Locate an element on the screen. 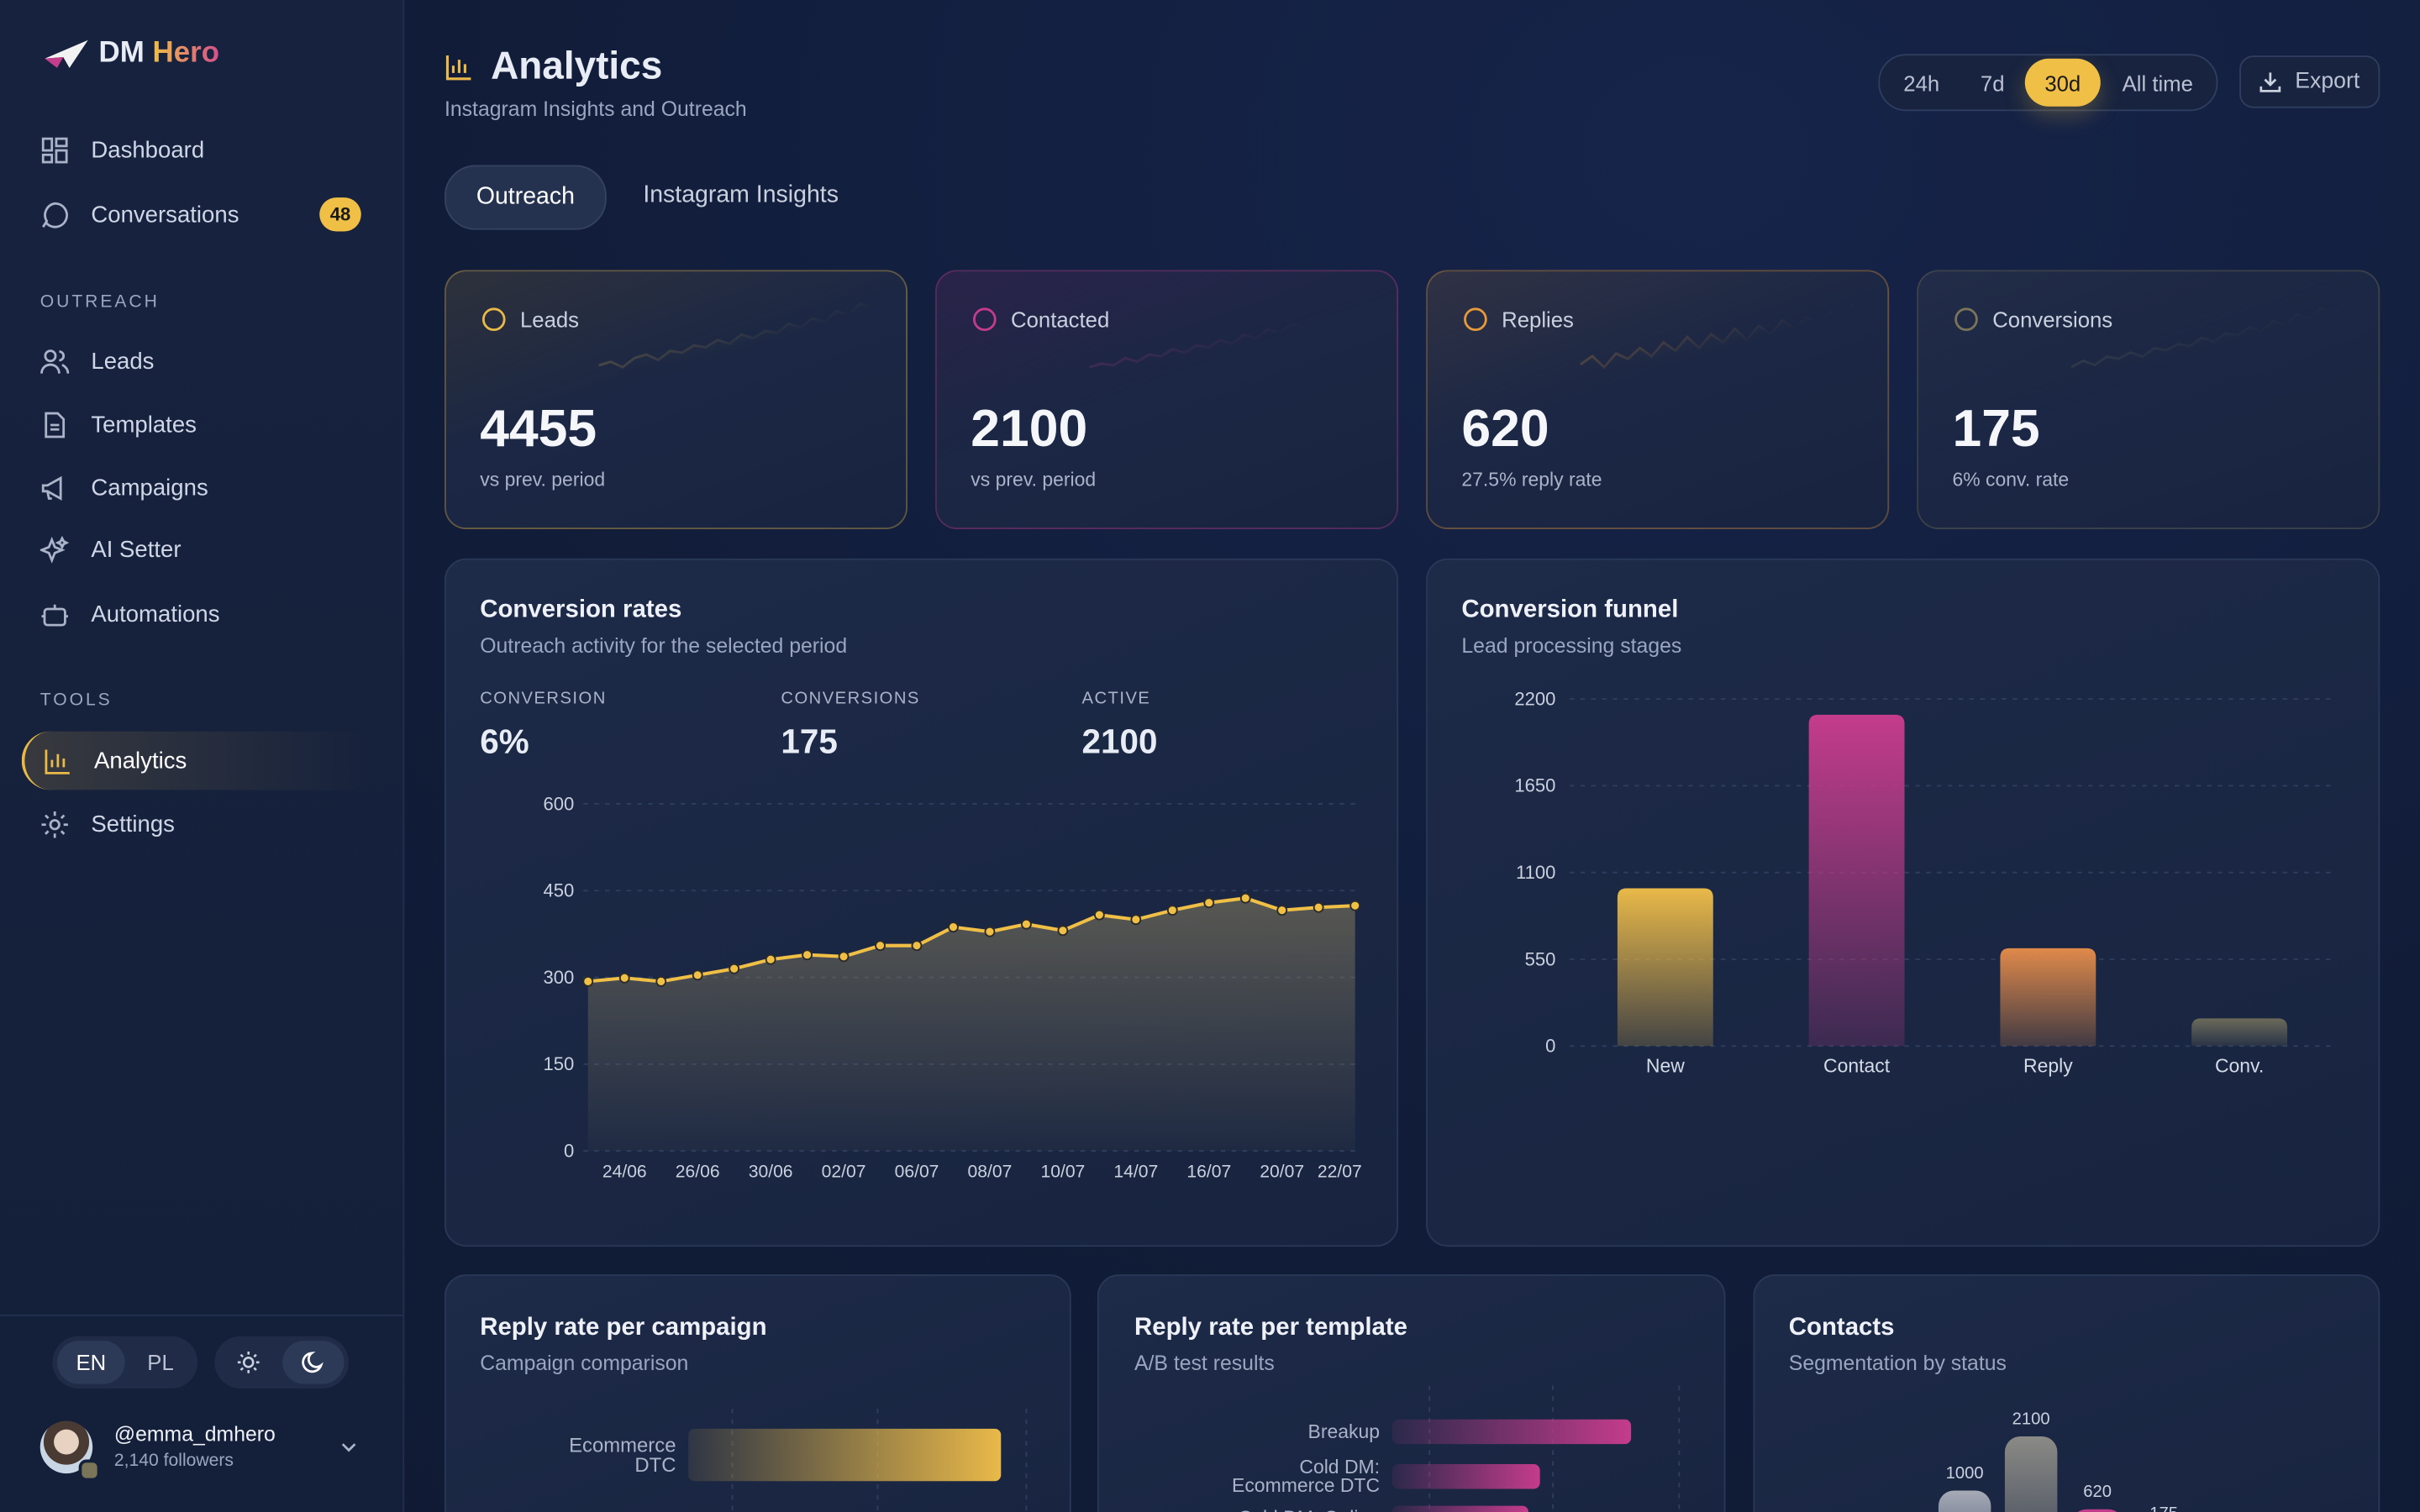 This screenshot has height=1512, width=2420. range-option: 24h is located at coordinates (1922, 83).